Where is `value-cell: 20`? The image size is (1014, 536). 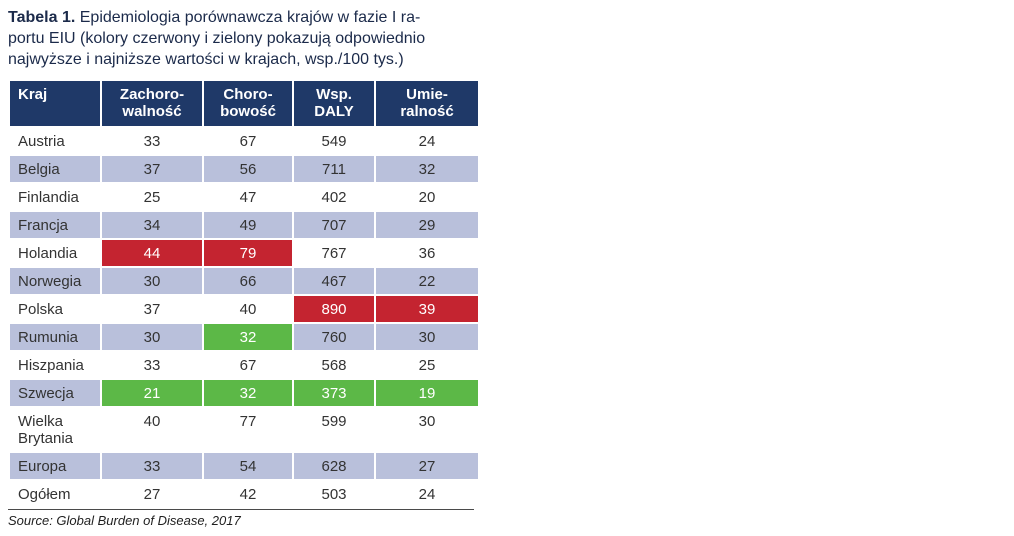
value-cell: 20 is located at coordinates (427, 197).